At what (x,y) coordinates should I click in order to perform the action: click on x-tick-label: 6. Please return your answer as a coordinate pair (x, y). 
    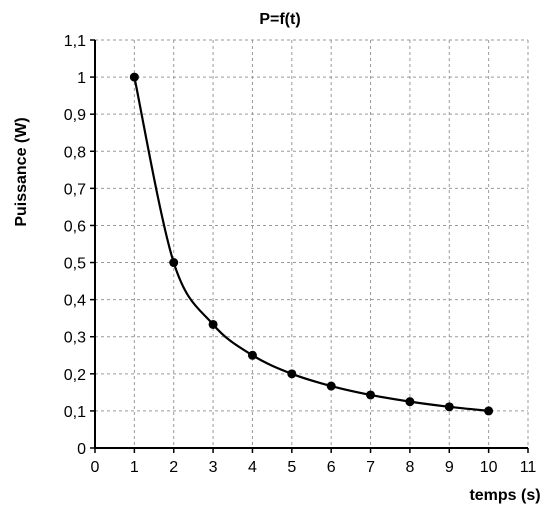
    Looking at the image, I should click on (331, 467).